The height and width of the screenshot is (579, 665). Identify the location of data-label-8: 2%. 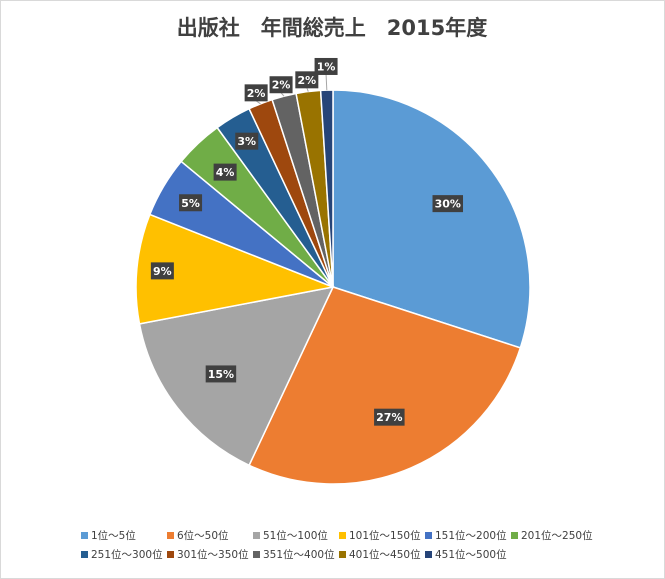
(256, 93).